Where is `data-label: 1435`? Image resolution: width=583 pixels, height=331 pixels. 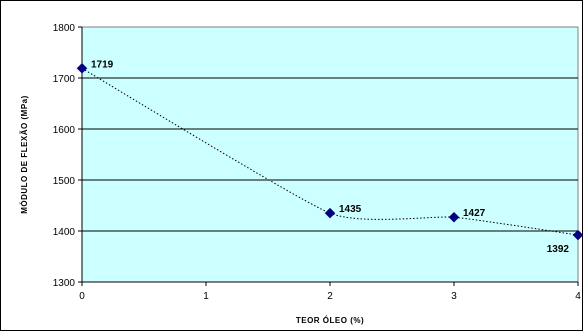 data-label: 1435 is located at coordinates (350, 209).